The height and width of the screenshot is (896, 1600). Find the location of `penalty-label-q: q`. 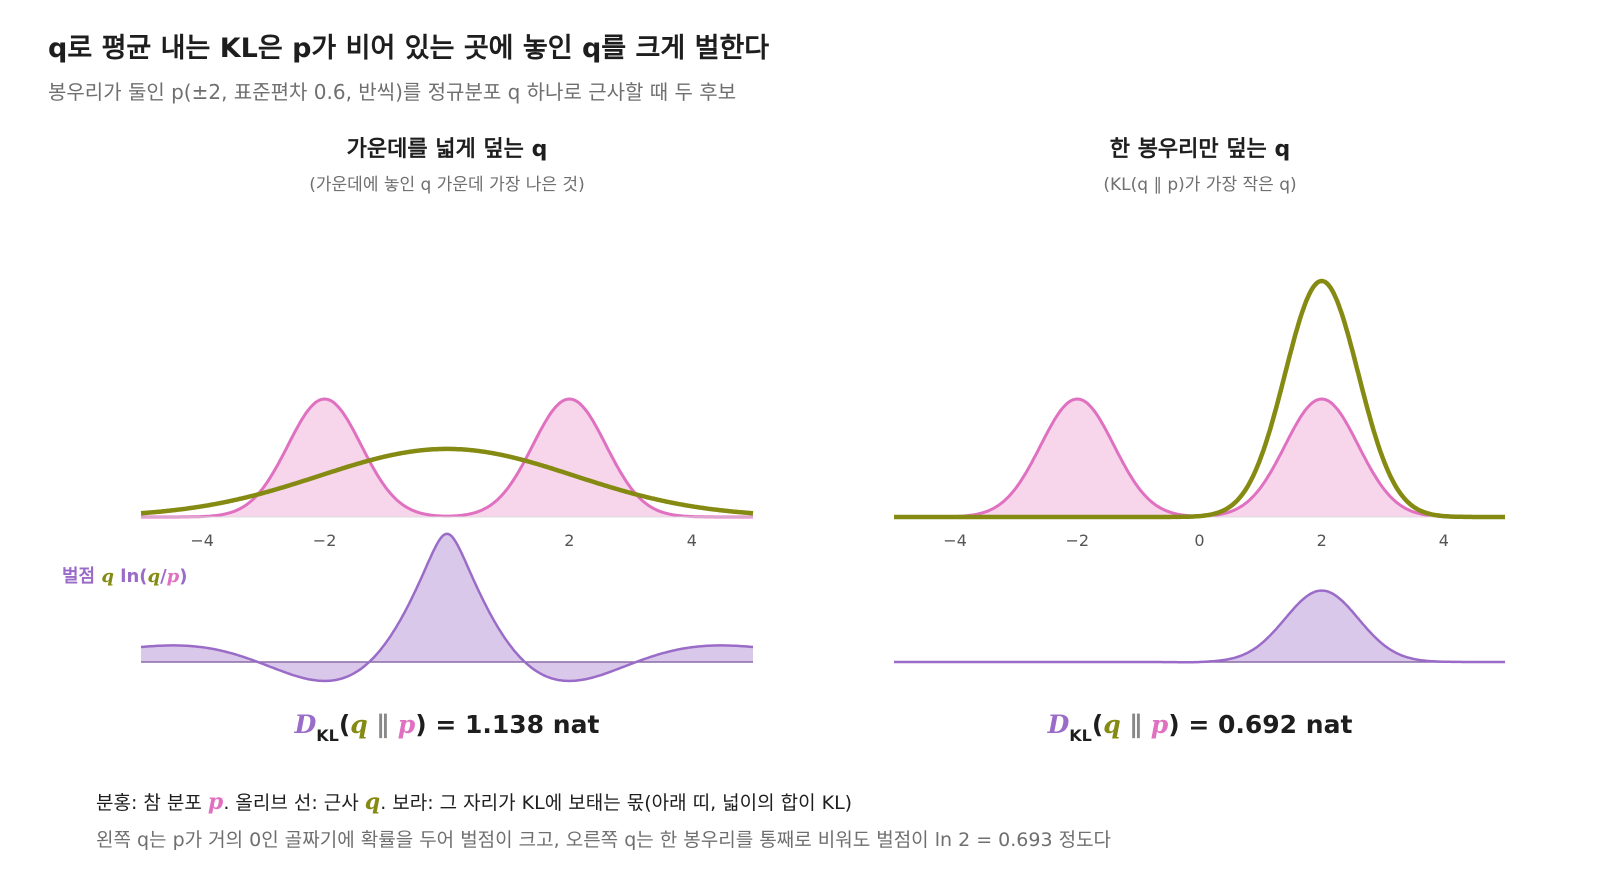

penalty-label-q: q is located at coordinates (107, 576).